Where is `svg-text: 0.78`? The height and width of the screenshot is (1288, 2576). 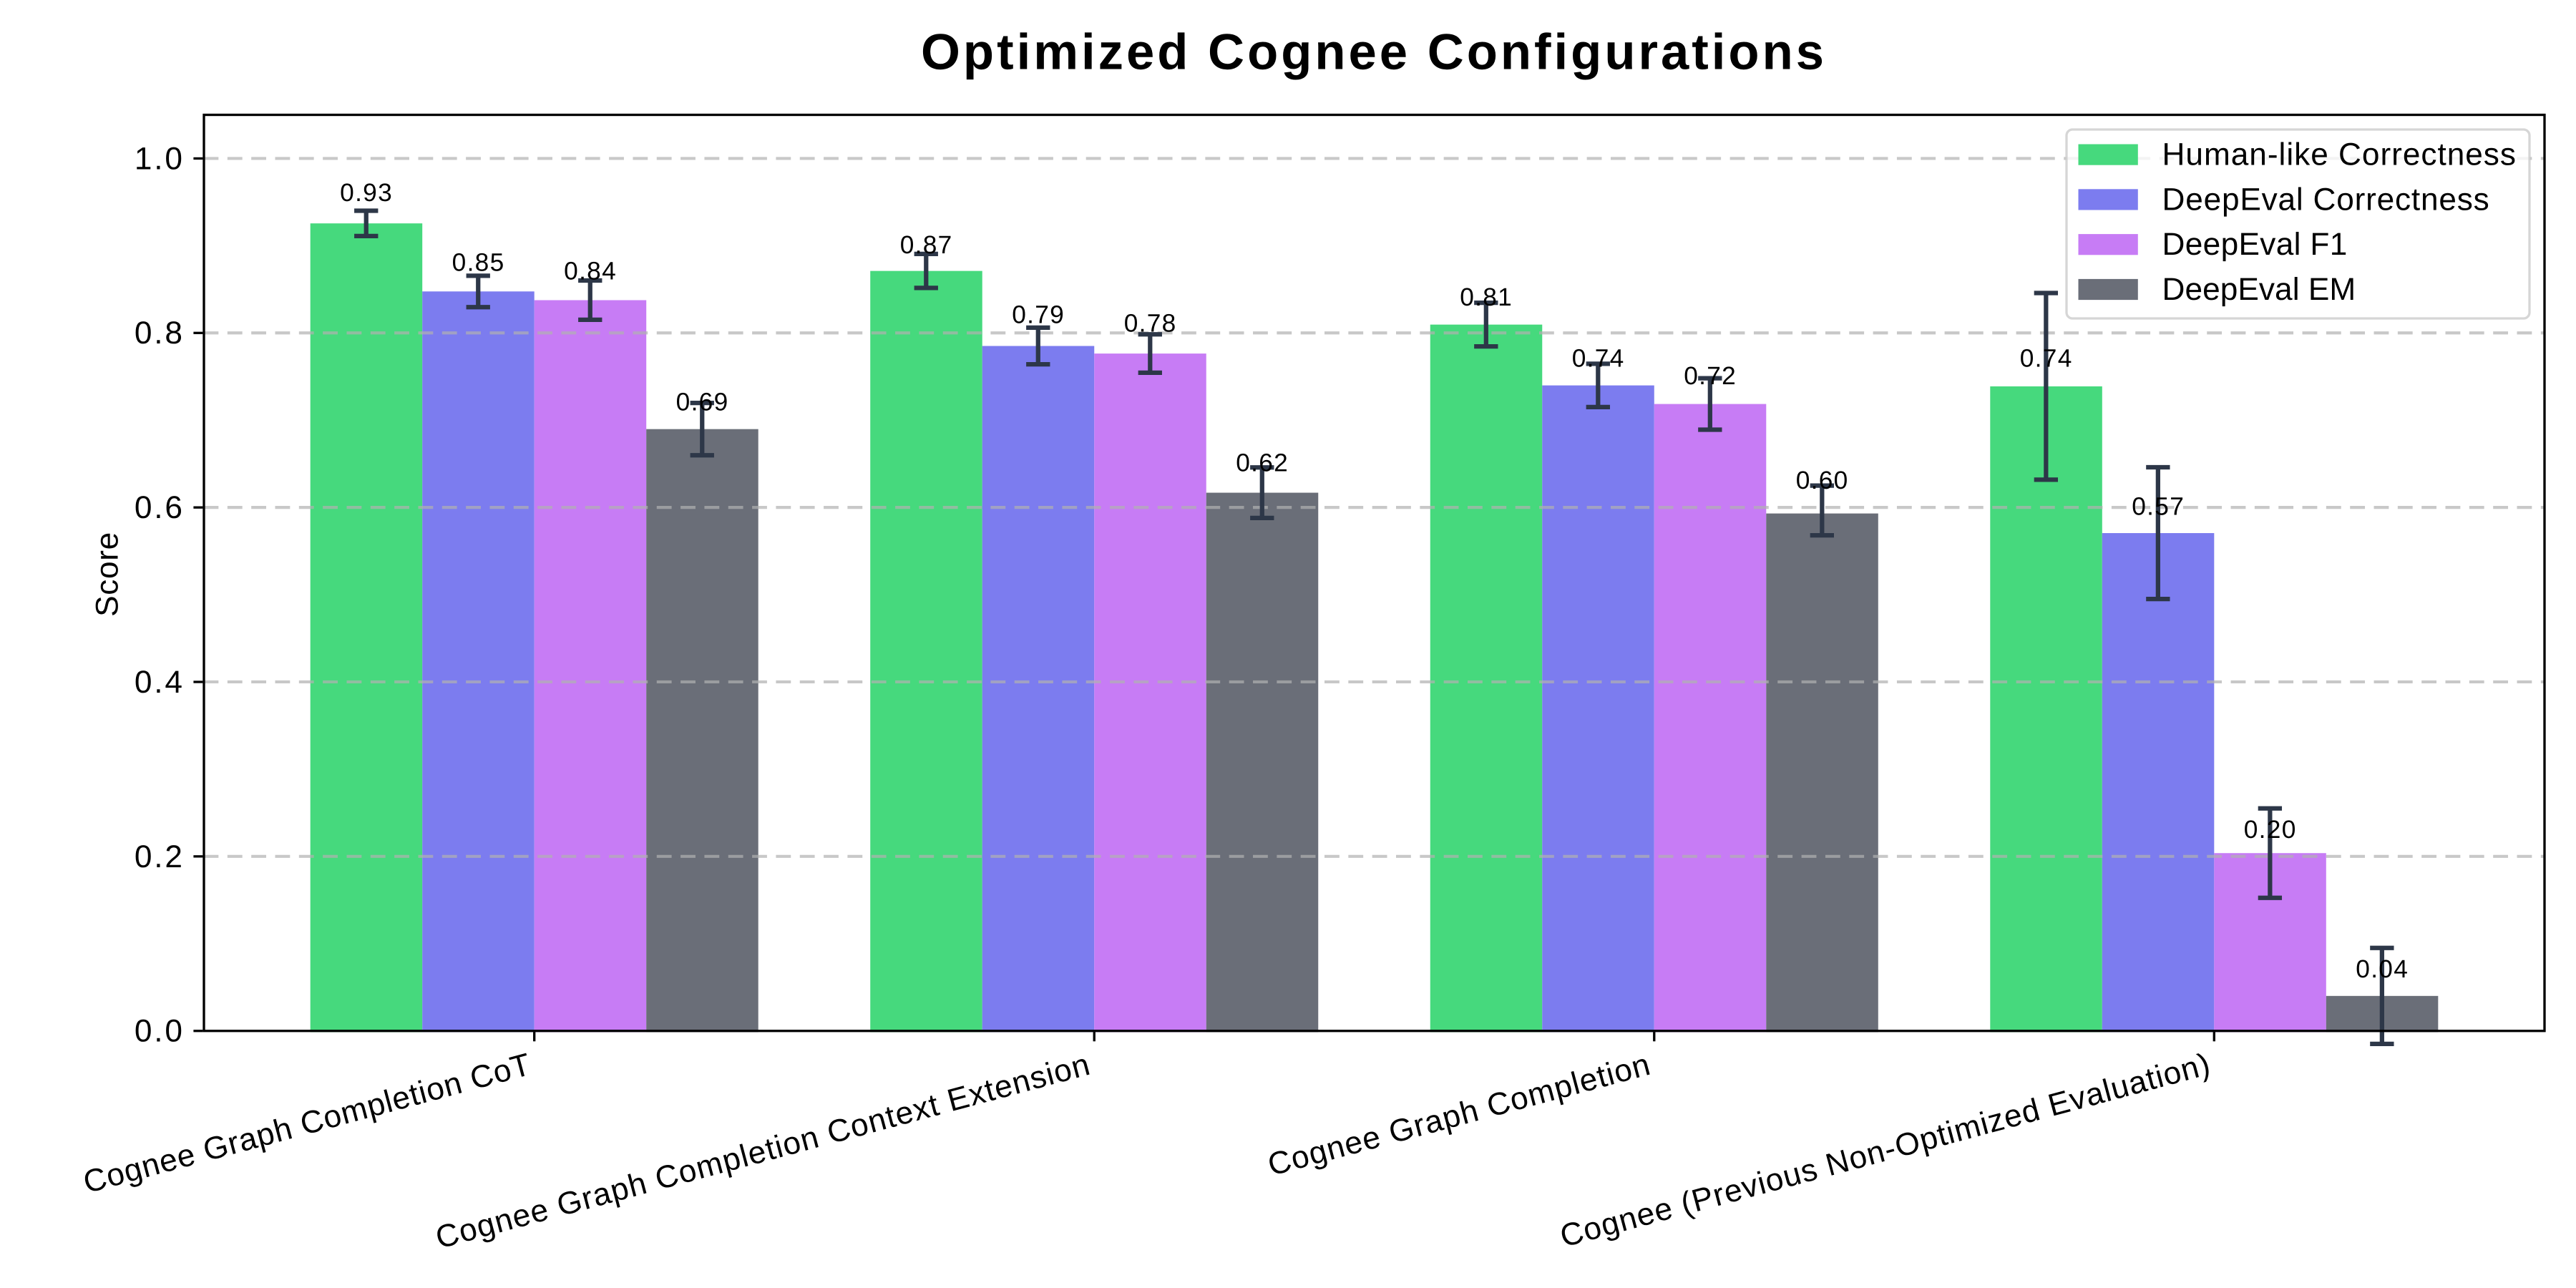
svg-text: 0.78 is located at coordinates (1150, 324).